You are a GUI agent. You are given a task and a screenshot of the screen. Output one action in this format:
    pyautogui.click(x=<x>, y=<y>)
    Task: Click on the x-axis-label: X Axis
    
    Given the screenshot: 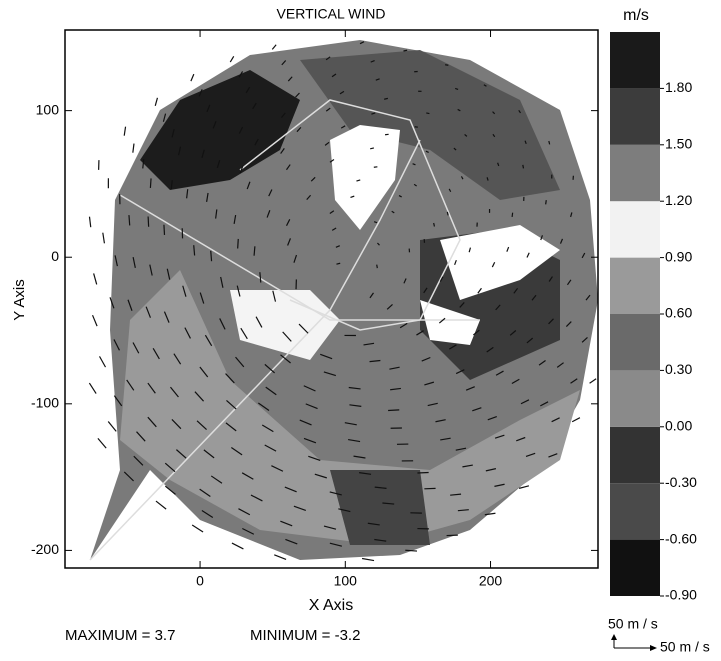 What is the action you would take?
    pyautogui.click(x=331, y=605)
    